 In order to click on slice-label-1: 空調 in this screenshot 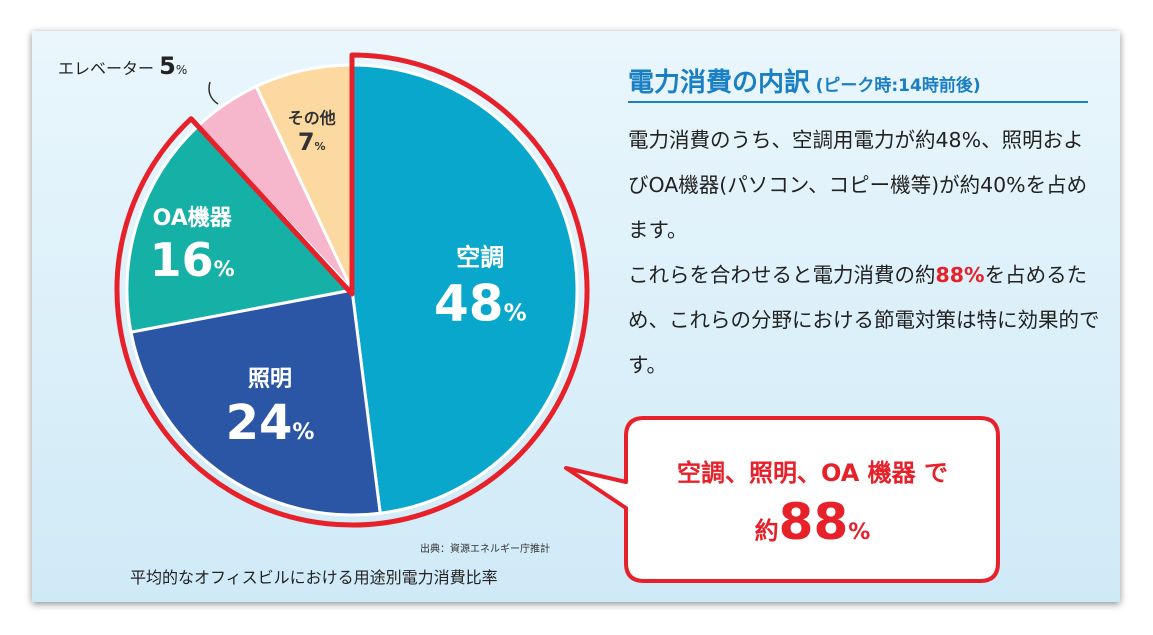, I will do `click(480, 257)`.